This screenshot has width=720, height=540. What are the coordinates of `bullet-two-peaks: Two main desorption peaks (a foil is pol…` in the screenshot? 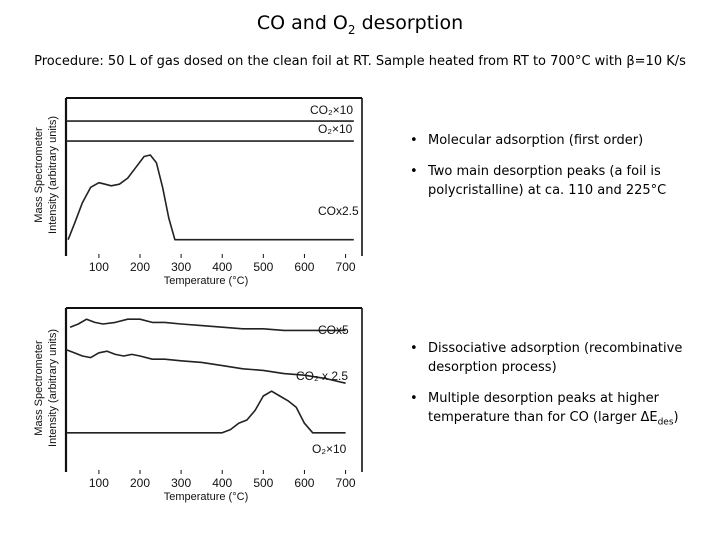 It's located at (558, 181).